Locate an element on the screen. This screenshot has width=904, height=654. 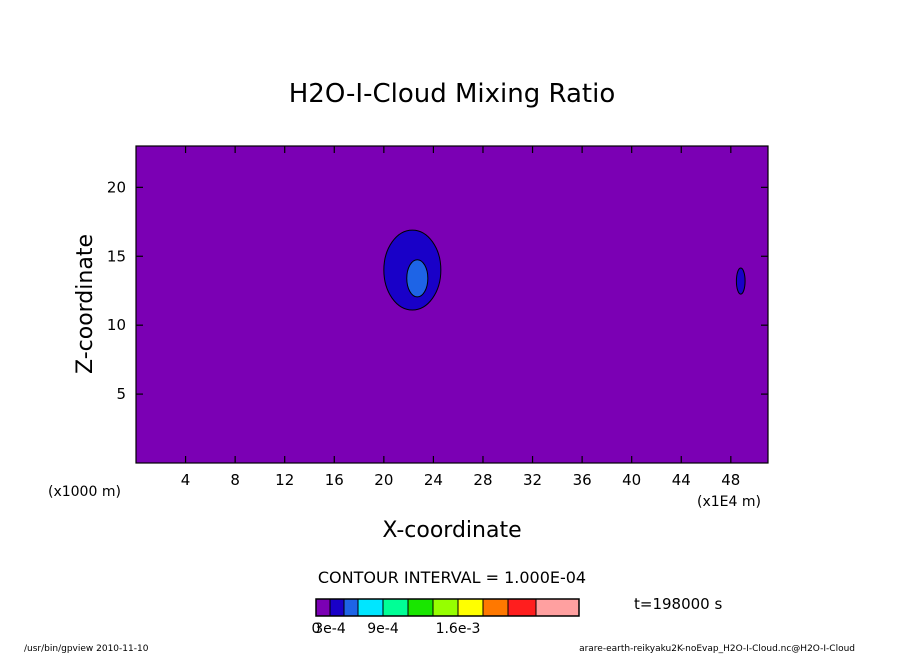
colorbar-labels: 03e-4 9e-4 1.6e-3 is located at coordinates (396, 629).